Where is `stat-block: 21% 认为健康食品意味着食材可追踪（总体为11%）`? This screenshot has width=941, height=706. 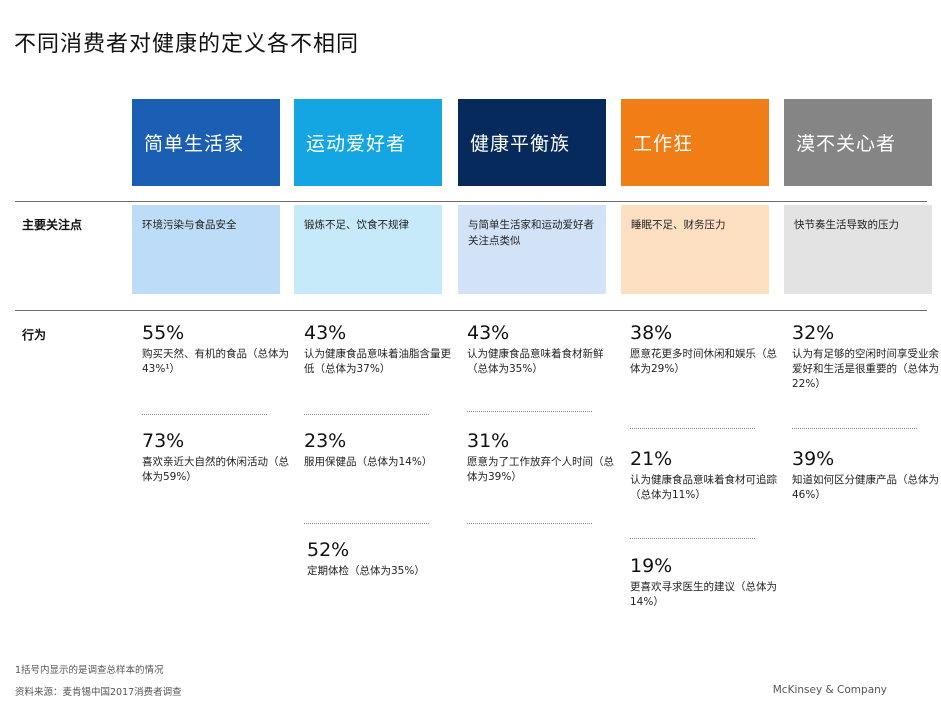 stat-block: 21% 认为健康食品意味着食材可追踪（总体为11%） is located at coordinates (705, 475).